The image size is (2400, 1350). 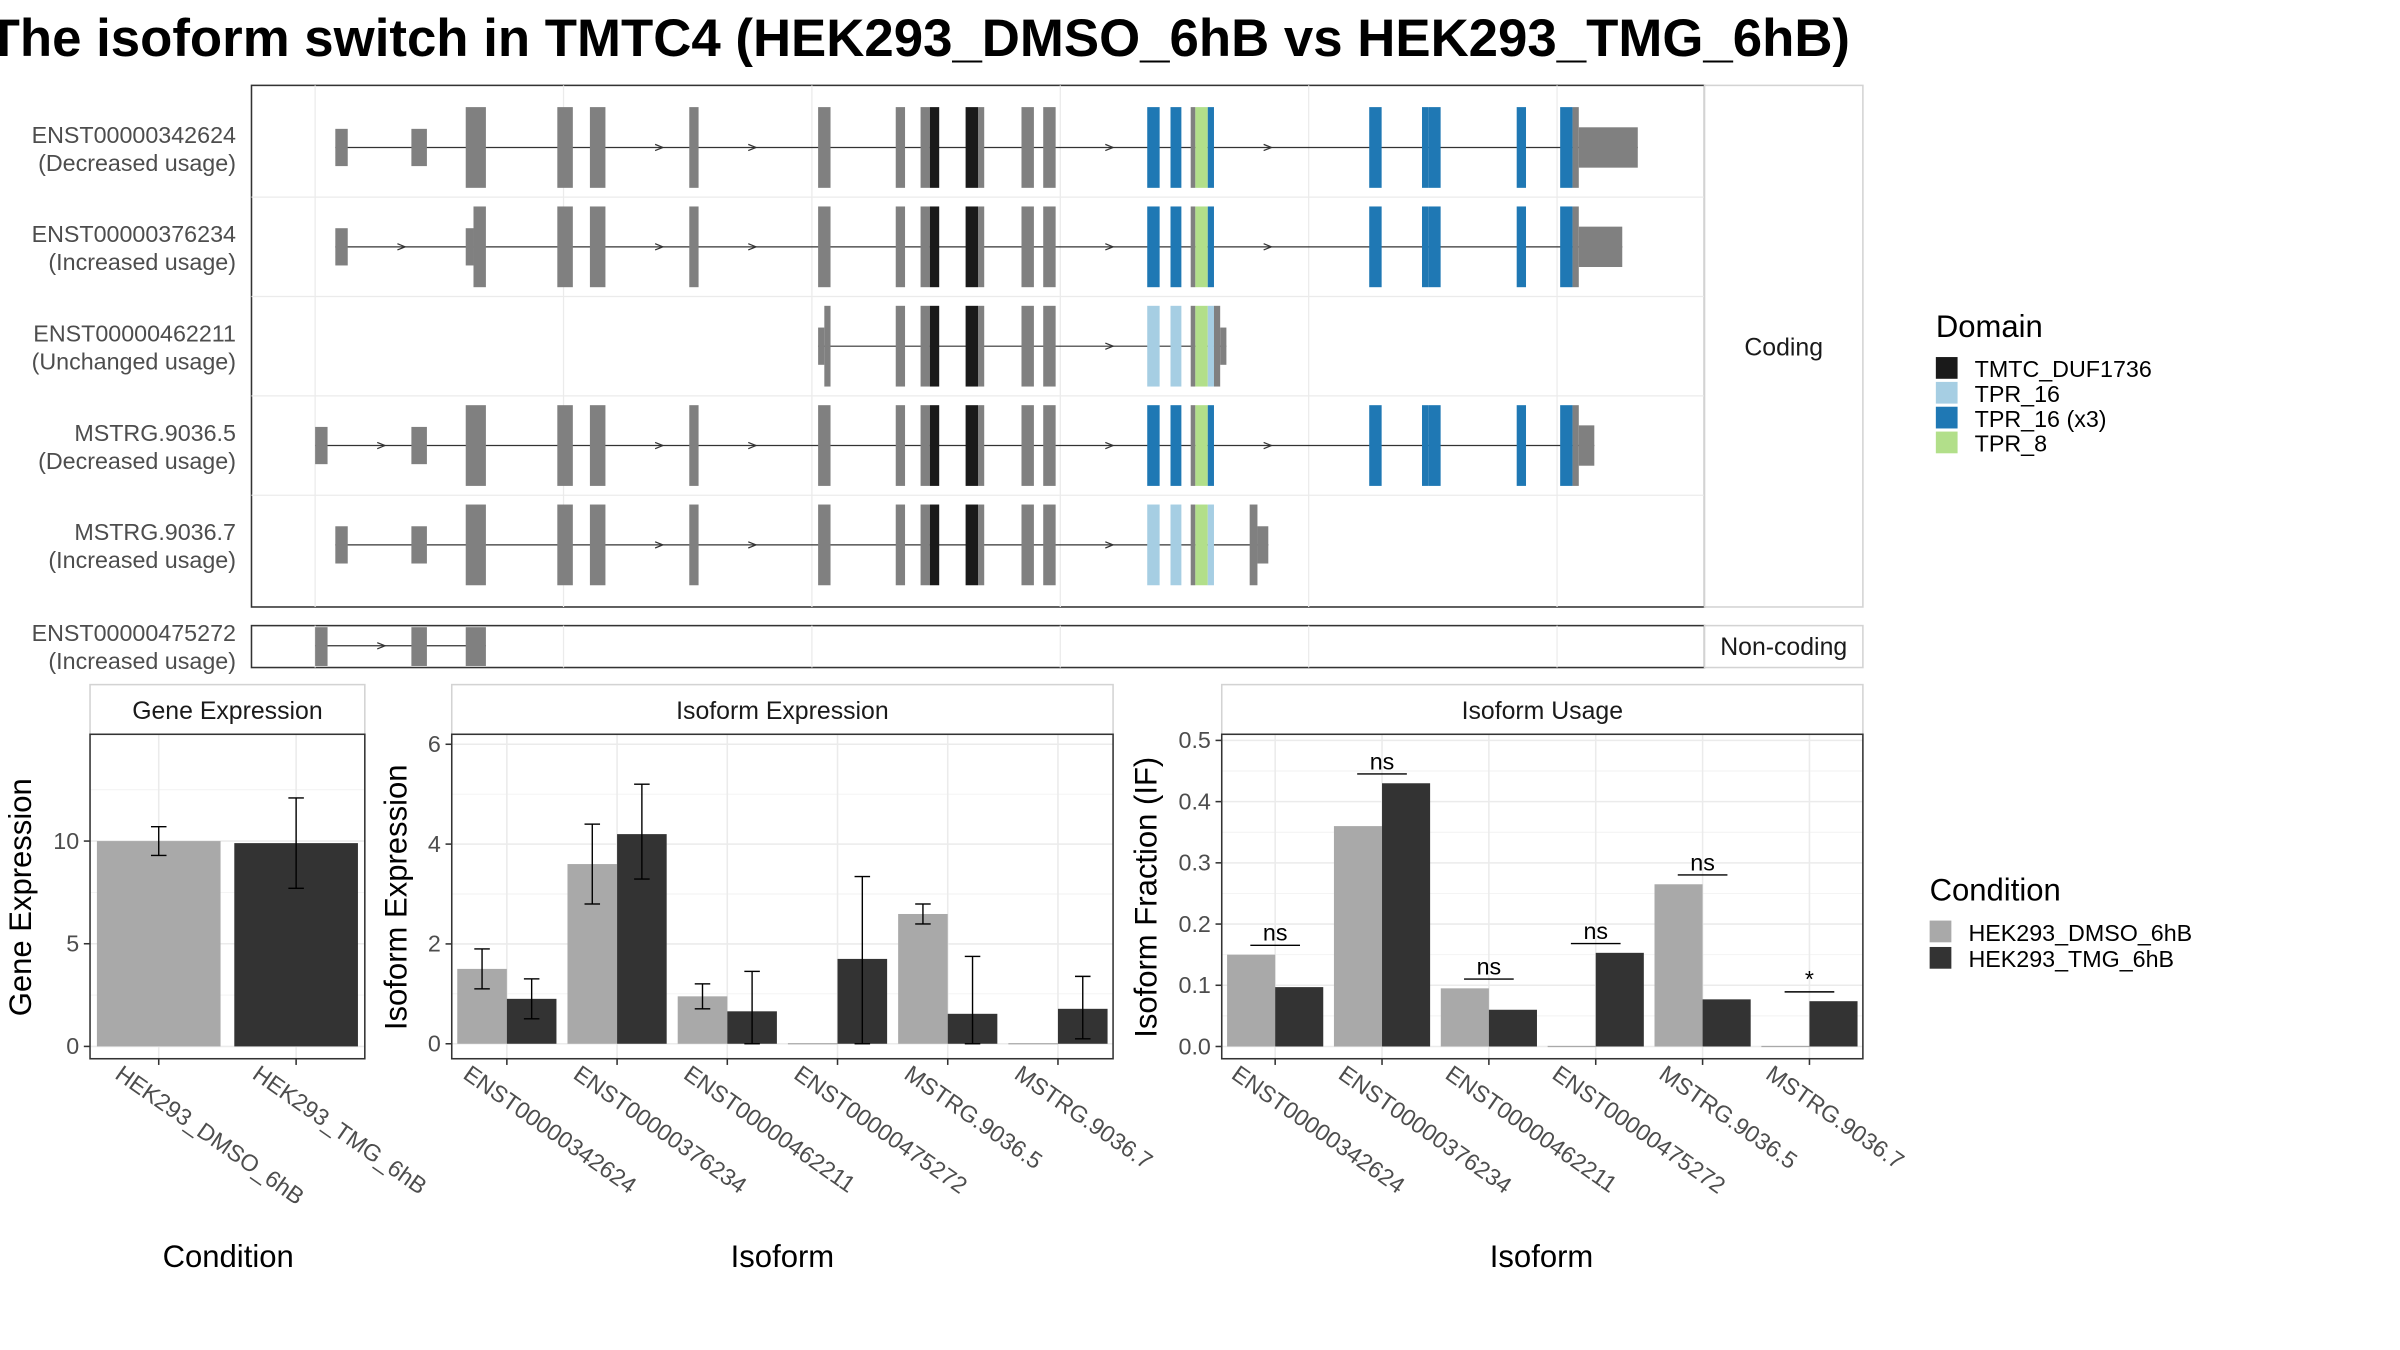 I want to click on isoform-expression-frame, so click(x=782, y=896).